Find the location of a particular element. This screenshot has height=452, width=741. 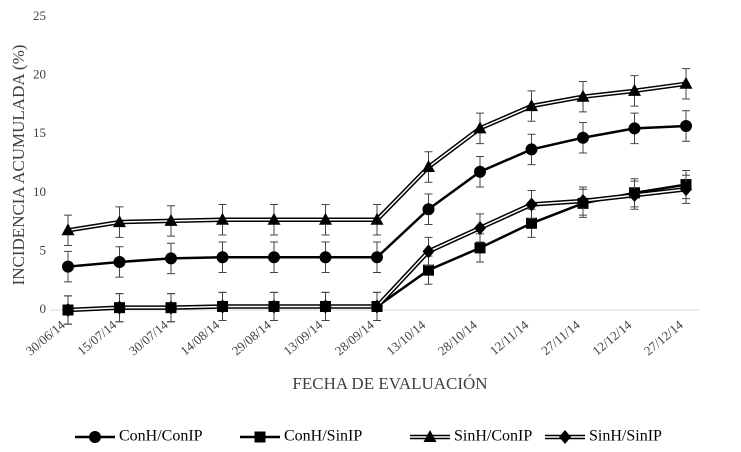

legend-label: SinH/SinIP is located at coordinates (625, 436).